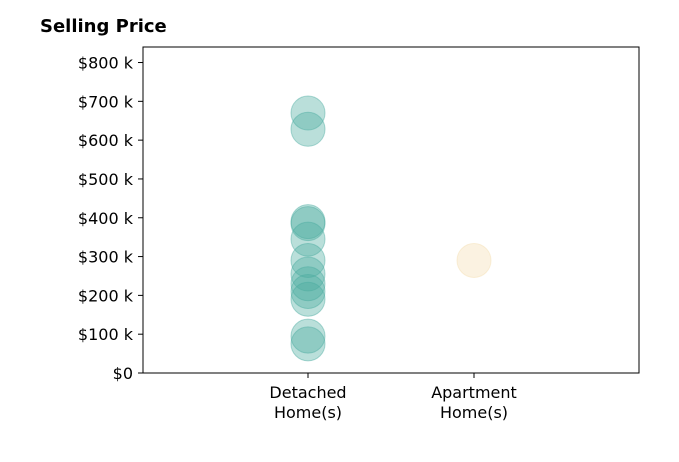 This screenshot has width=679, height=462. Describe the element at coordinates (474, 402) in the screenshot. I see `x-tick-label: Apartment Home(s)` at that location.